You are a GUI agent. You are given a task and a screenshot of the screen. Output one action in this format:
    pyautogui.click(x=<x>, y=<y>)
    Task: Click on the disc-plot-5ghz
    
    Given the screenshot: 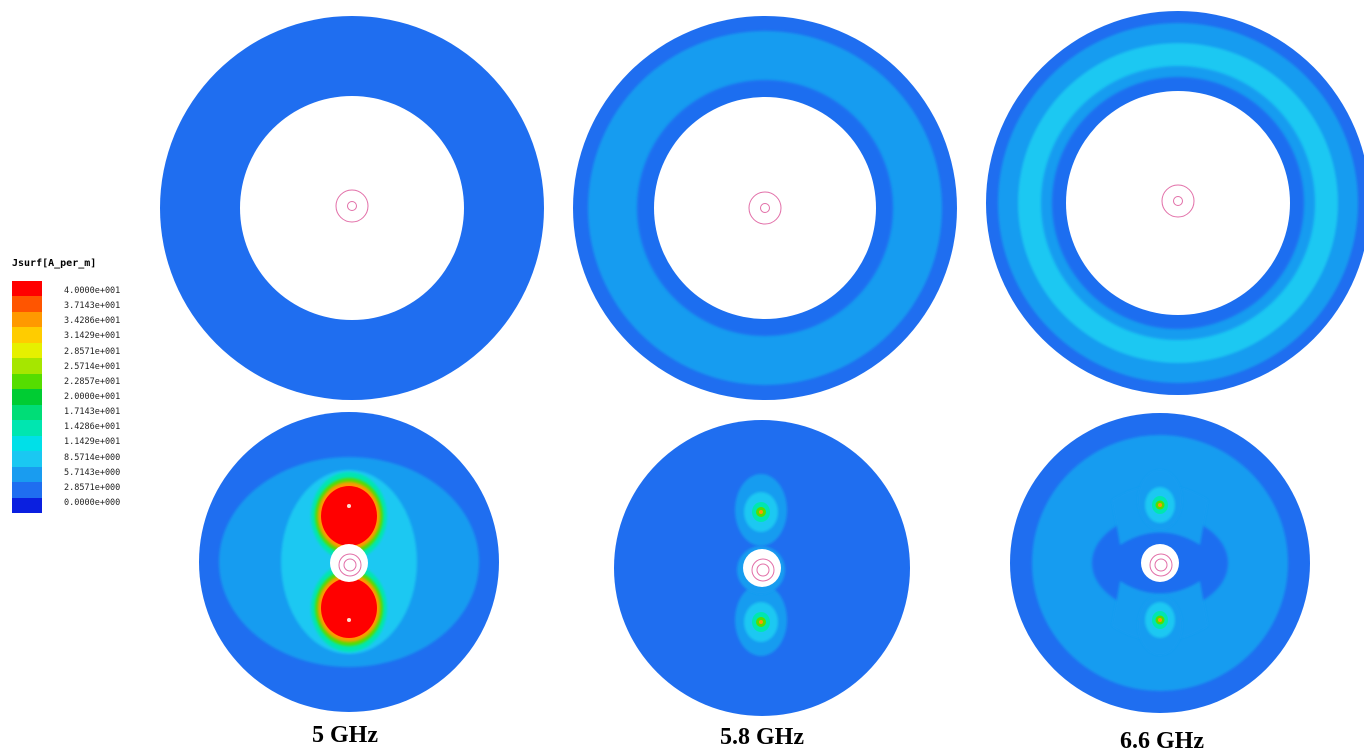 What is the action you would take?
    pyautogui.click(x=349, y=562)
    